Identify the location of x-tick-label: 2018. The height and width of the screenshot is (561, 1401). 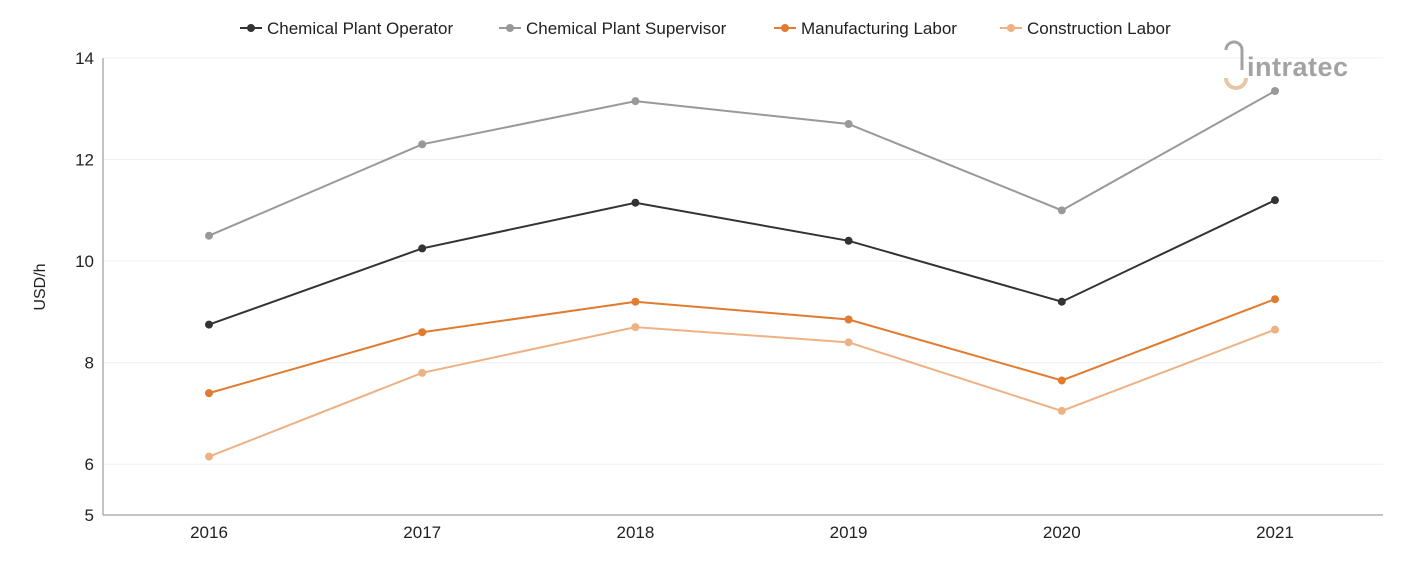
(635, 532).